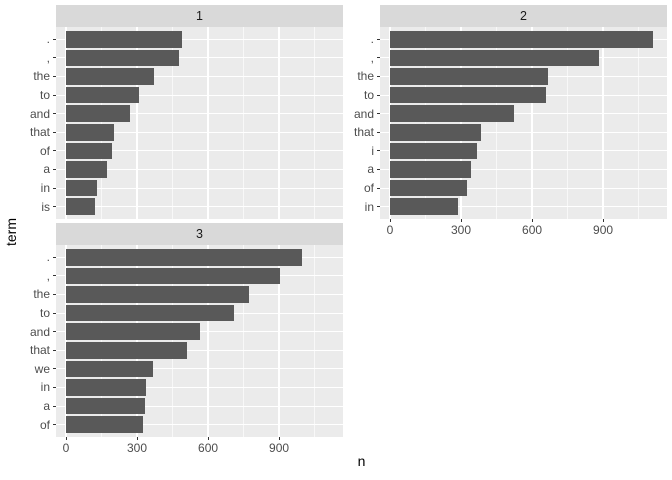  What do you see at coordinates (390, 230) in the screenshot?
I see `x-tick-label: 0` at bounding box center [390, 230].